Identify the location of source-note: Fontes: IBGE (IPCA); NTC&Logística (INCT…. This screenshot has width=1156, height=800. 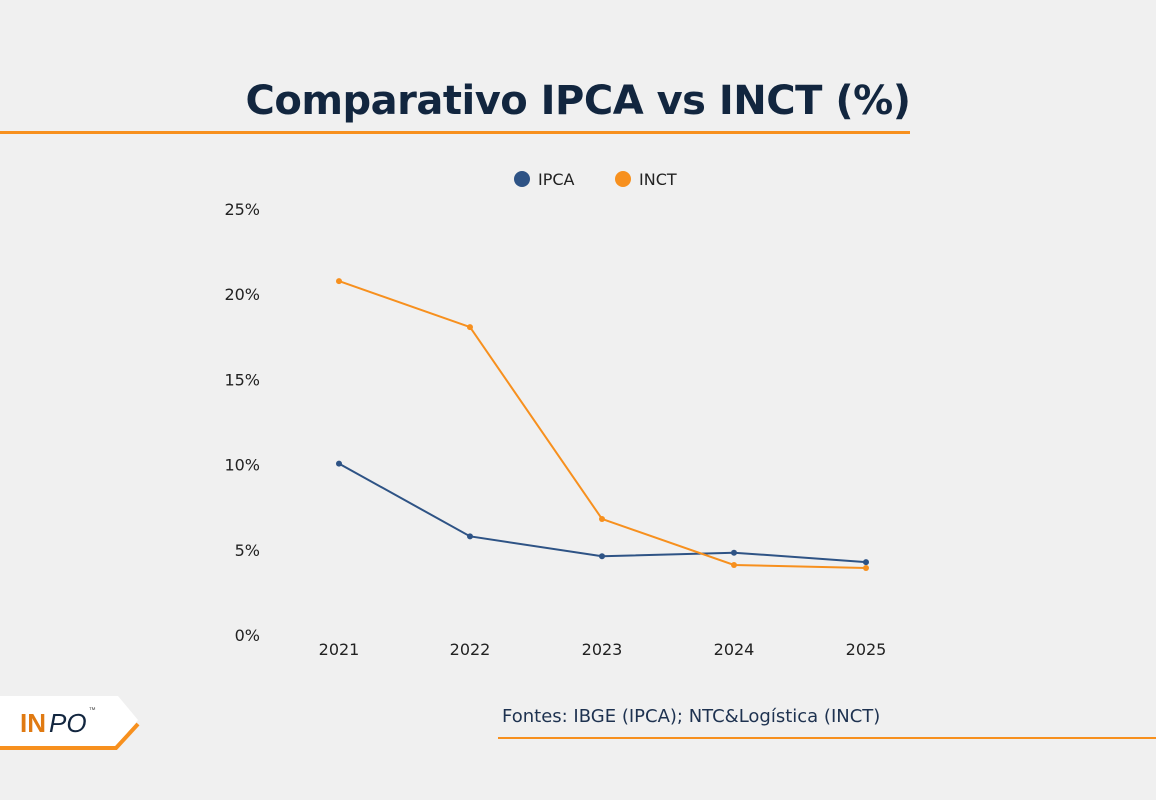
(691, 716).